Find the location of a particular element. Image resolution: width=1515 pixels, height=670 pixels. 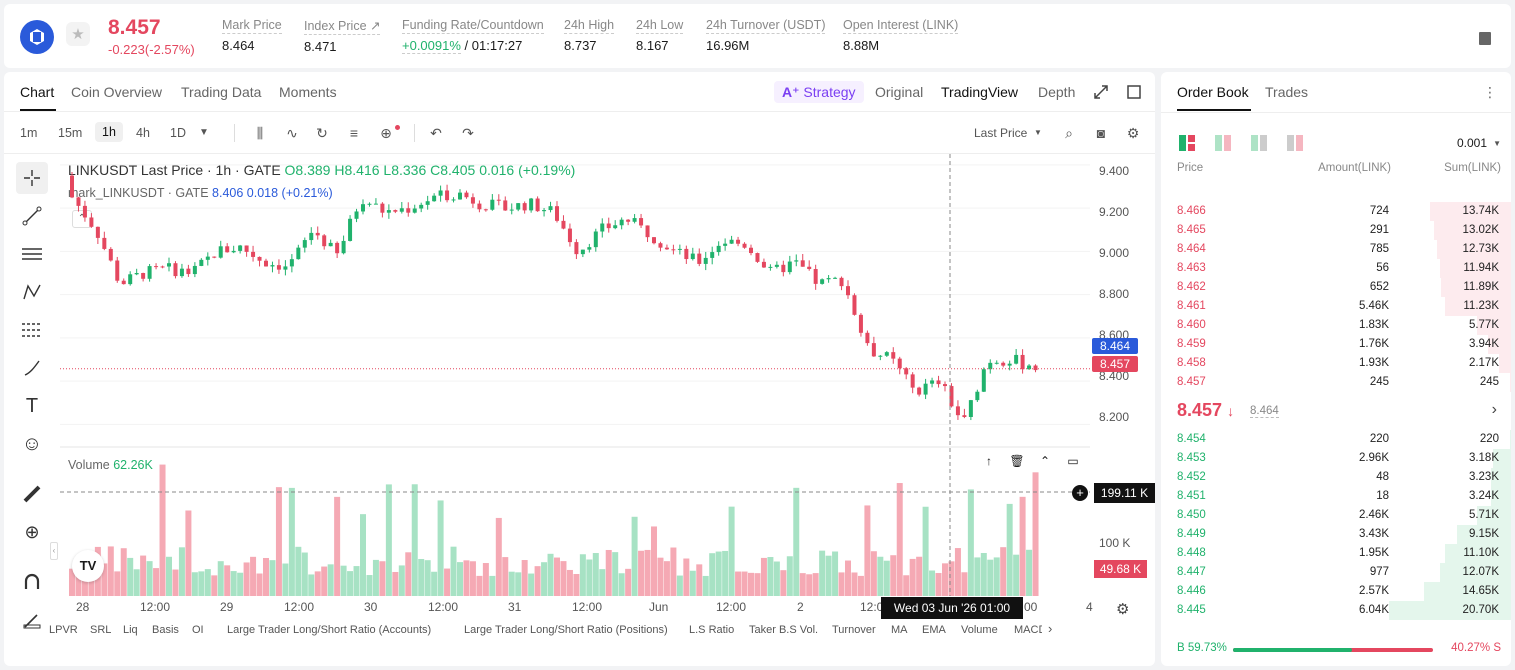

indicator-item: Volume is located at coordinates (979, 630).